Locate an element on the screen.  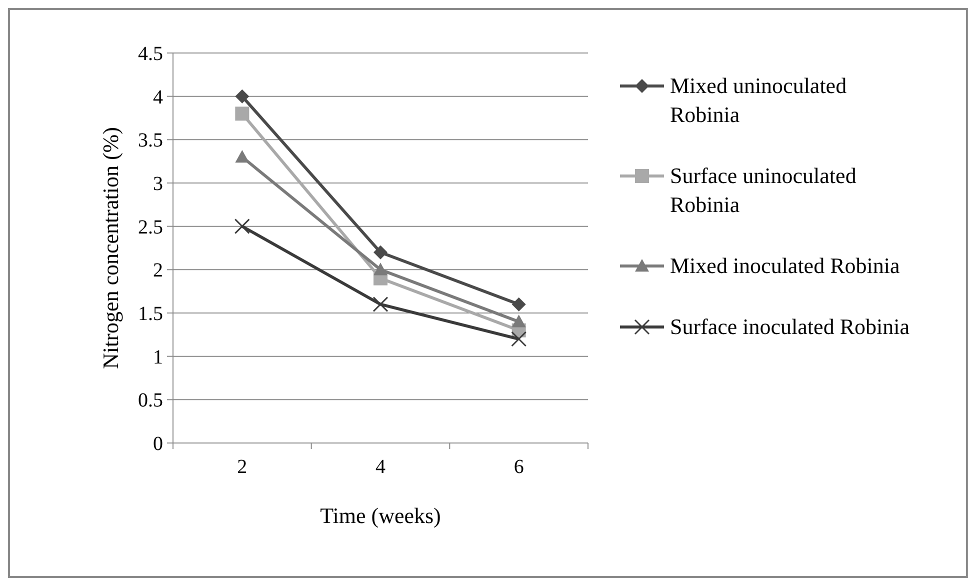
legend-label: Surface uninoculated Robinia is located at coordinates (763, 190).